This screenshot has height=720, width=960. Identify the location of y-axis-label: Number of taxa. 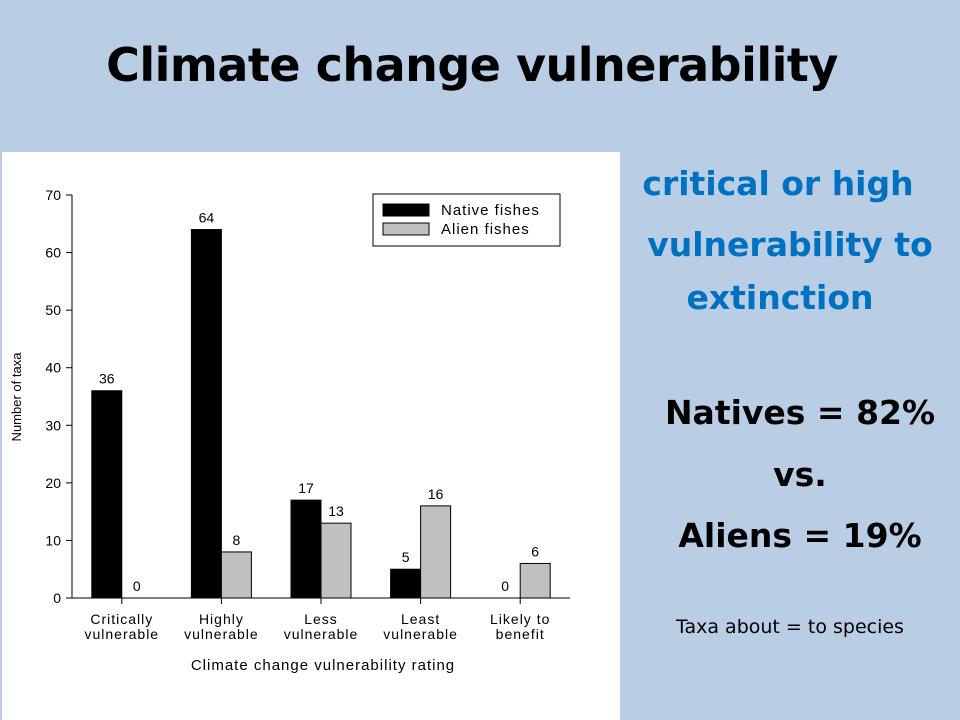
(16, 397).